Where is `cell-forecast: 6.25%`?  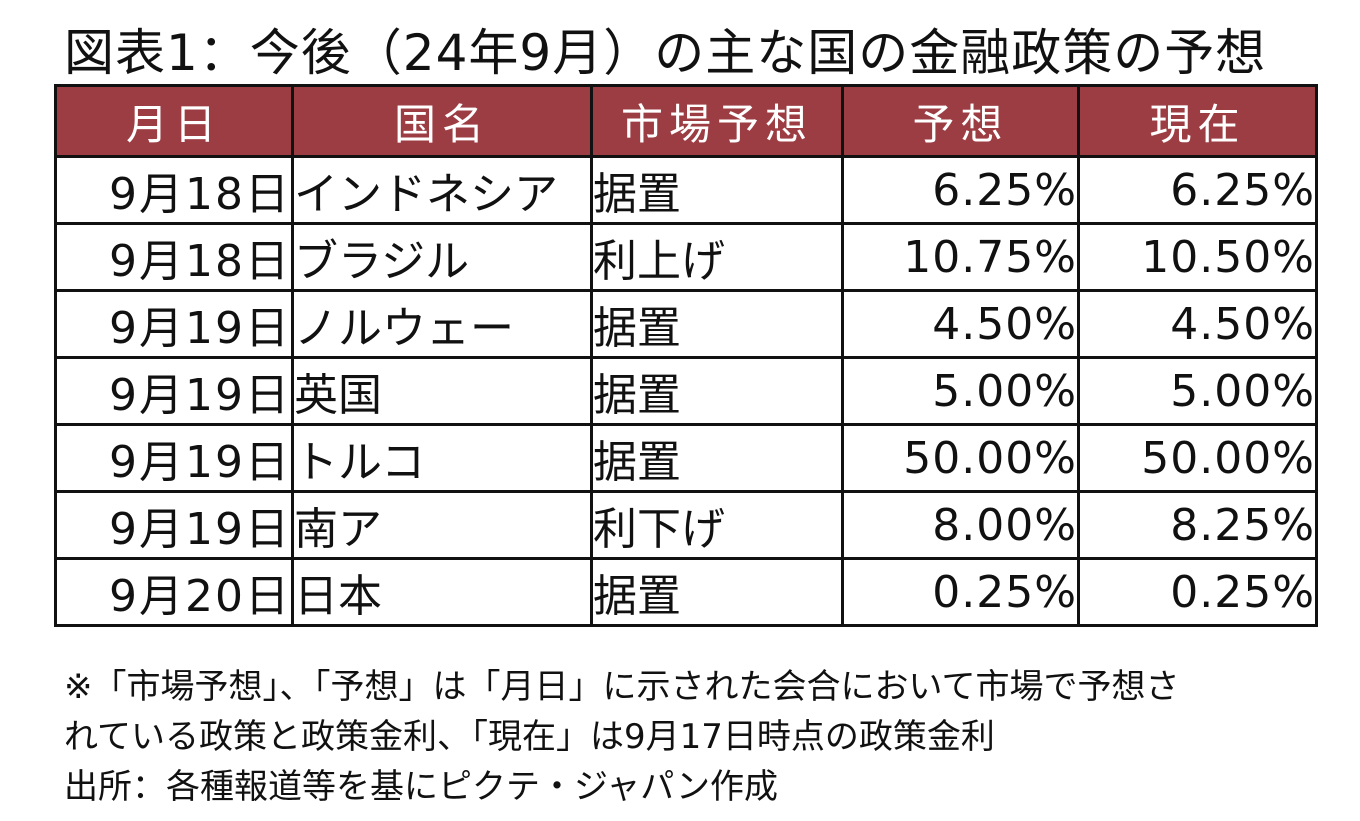
cell-forecast: 6.25% is located at coordinates (960, 190).